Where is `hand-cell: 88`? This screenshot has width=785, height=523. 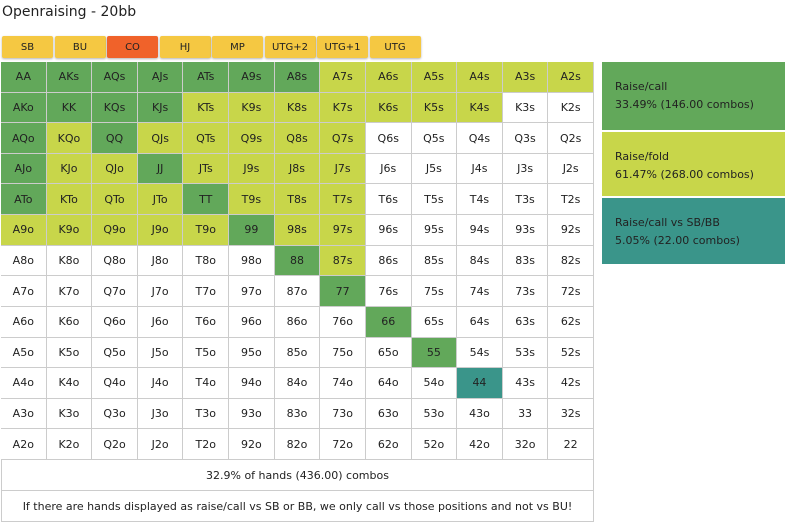 hand-cell: 88 is located at coordinates (297, 261).